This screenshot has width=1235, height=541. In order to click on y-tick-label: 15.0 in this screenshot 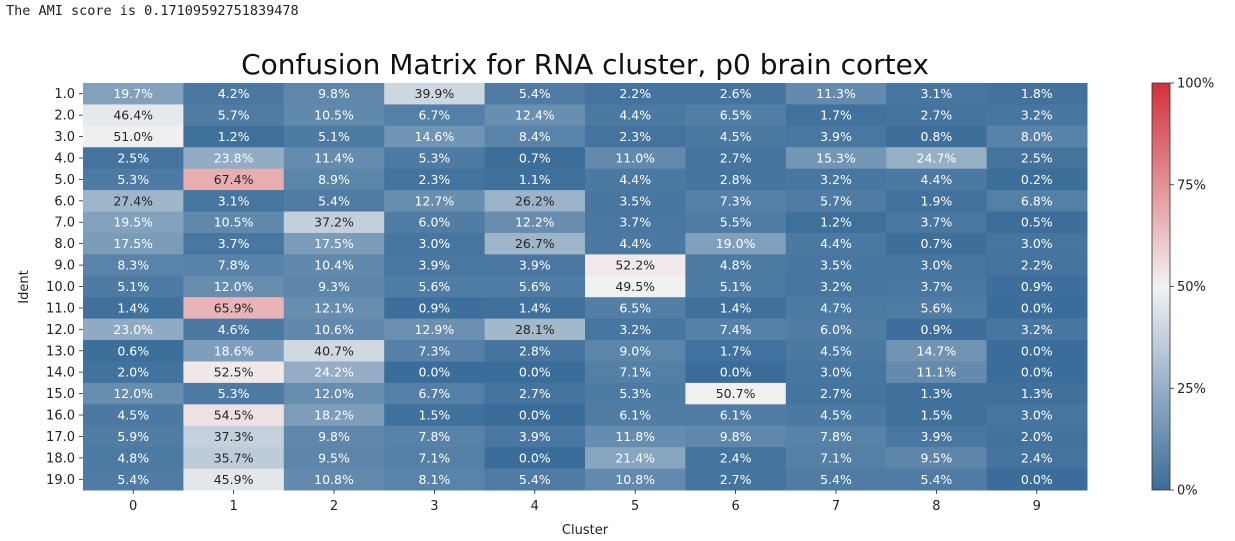, I will do `click(60, 394)`.